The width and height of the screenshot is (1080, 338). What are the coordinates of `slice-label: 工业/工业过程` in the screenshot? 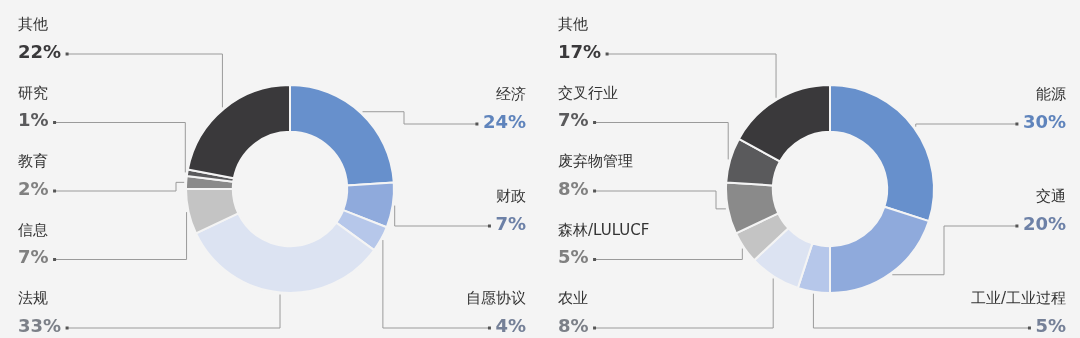 It's located at (1018, 298).